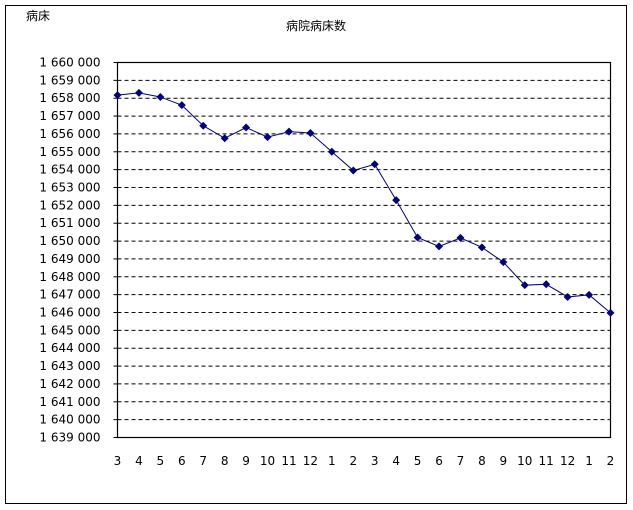 This screenshot has width=633, height=510. Describe the element at coordinates (69, 420) in the screenshot. I see `y-tick-label: 1 640 000` at that location.